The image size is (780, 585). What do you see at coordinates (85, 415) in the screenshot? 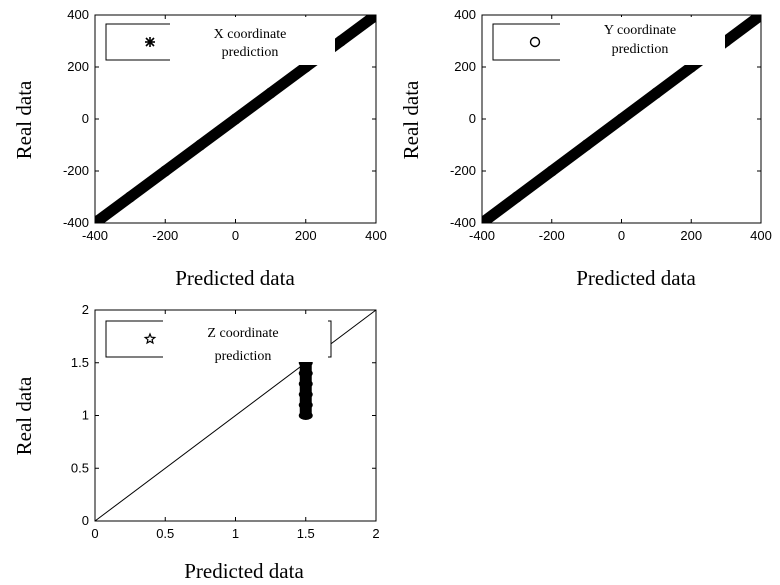
I see `y-tick-label: 1` at bounding box center [85, 415].